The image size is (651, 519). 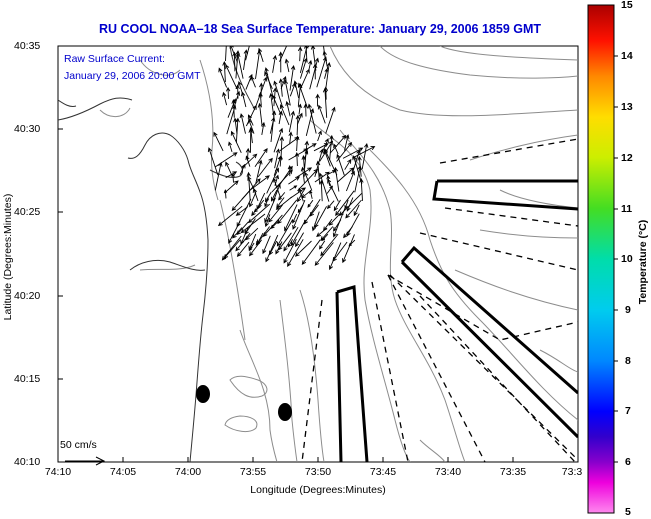 I want to click on colorbar-tick-label: 6, so click(x=628, y=462).